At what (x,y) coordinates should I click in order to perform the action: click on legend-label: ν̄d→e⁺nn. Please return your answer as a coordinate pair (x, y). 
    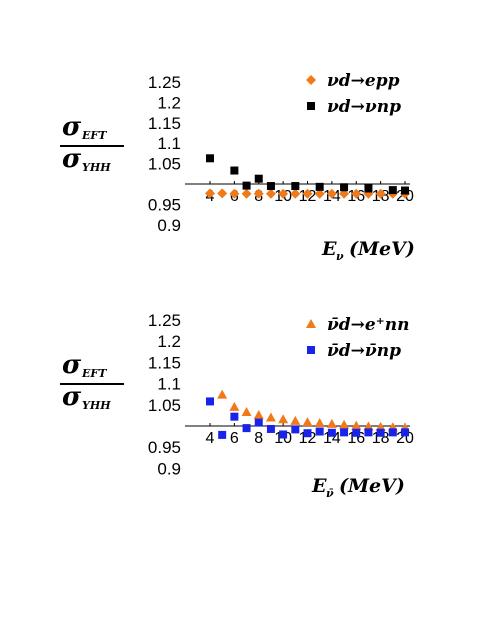
    Looking at the image, I should click on (368, 325).